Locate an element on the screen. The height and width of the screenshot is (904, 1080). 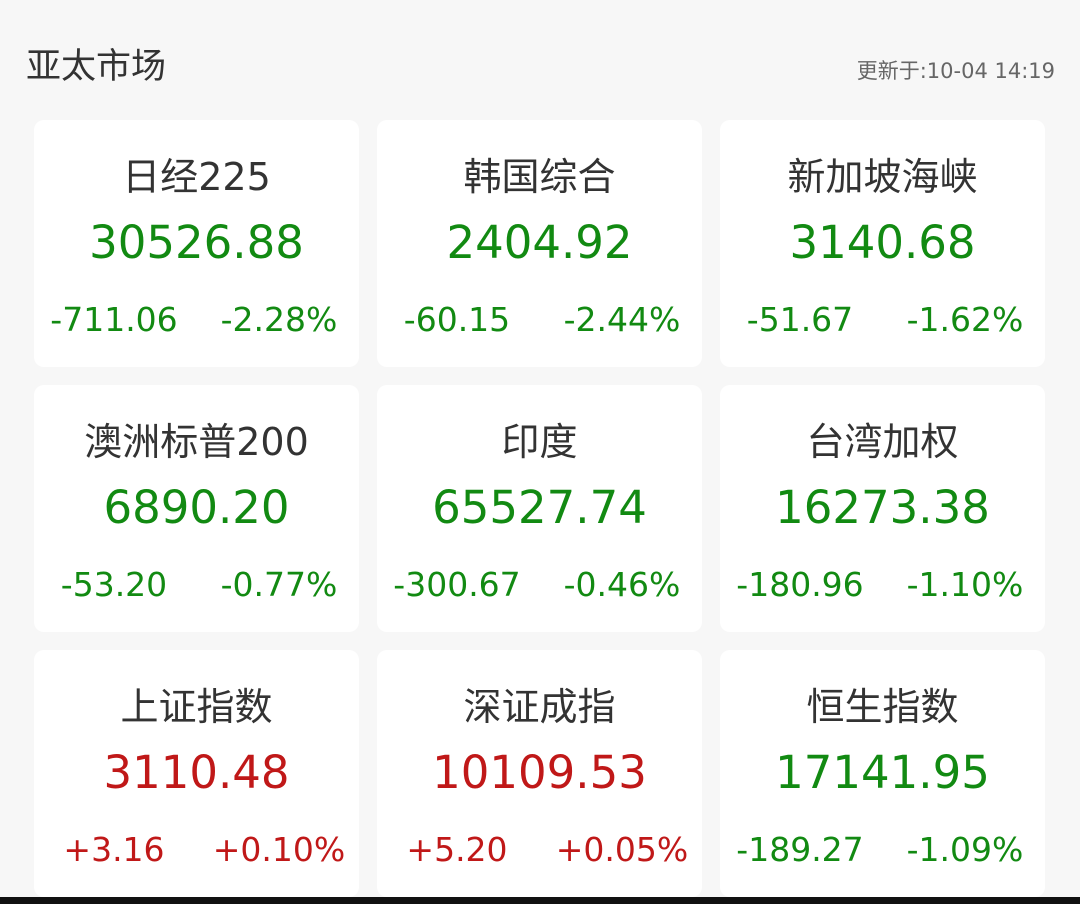
index-card: 印度 65527.74 -300.67 -0.46% is located at coordinates (539, 508).